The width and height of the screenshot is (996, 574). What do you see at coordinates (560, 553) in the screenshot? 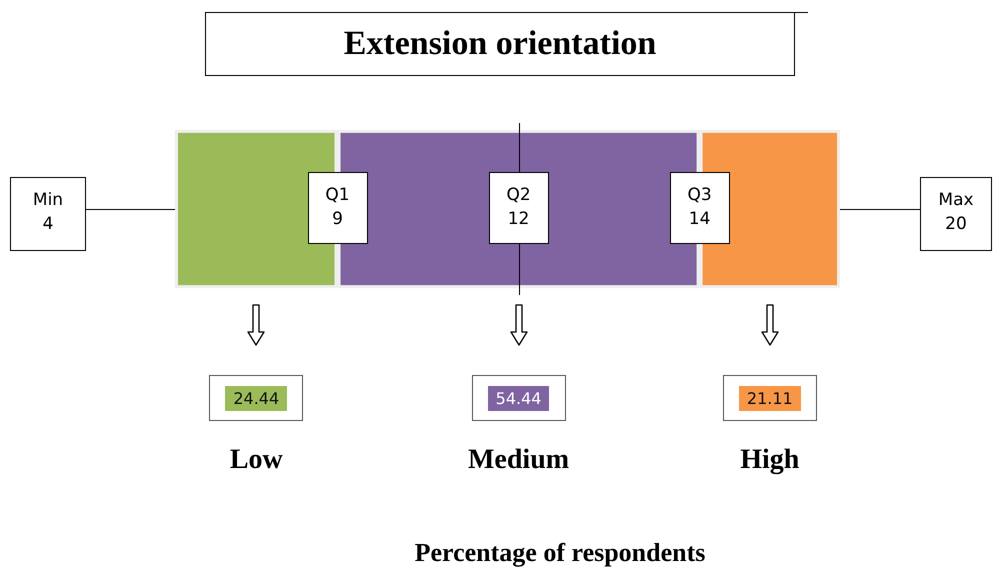
I see `text: Percentage of respondents` at bounding box center [560, 553].